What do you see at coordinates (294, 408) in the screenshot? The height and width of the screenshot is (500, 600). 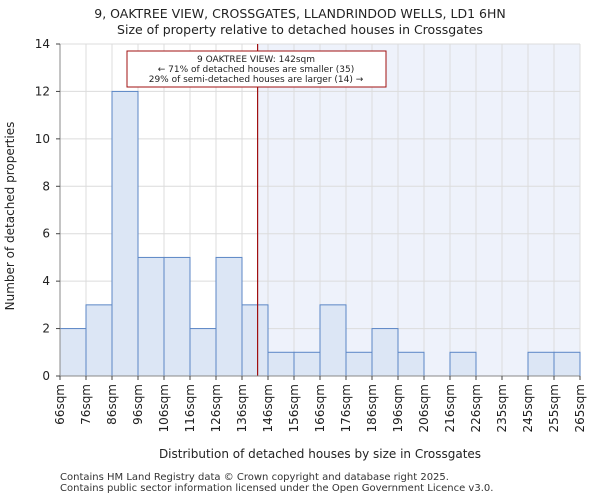 I see `x-tick-label: 156sqm` at bounding box center [294, 408].